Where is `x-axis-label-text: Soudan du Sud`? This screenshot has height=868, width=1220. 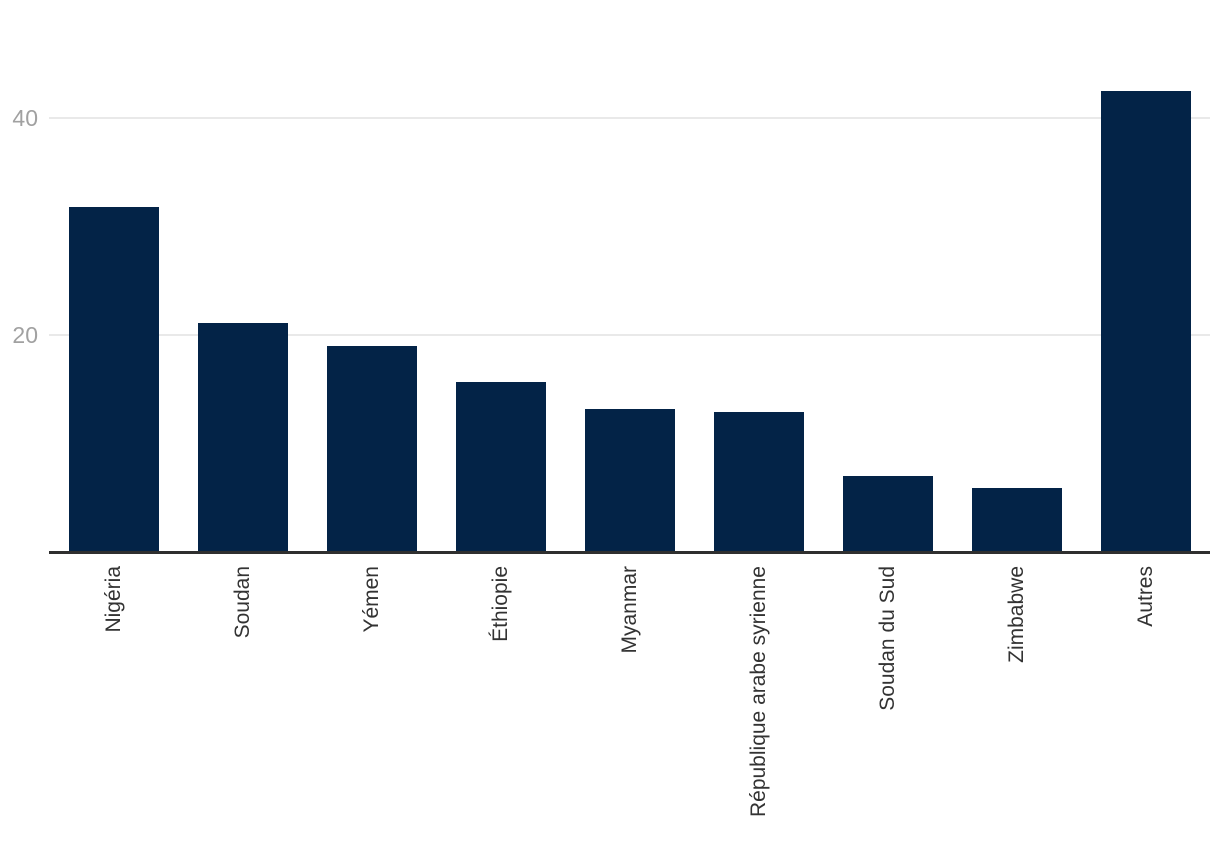 x-axis-label-text: Soudan du Sud is located at coordinates (887, 638).